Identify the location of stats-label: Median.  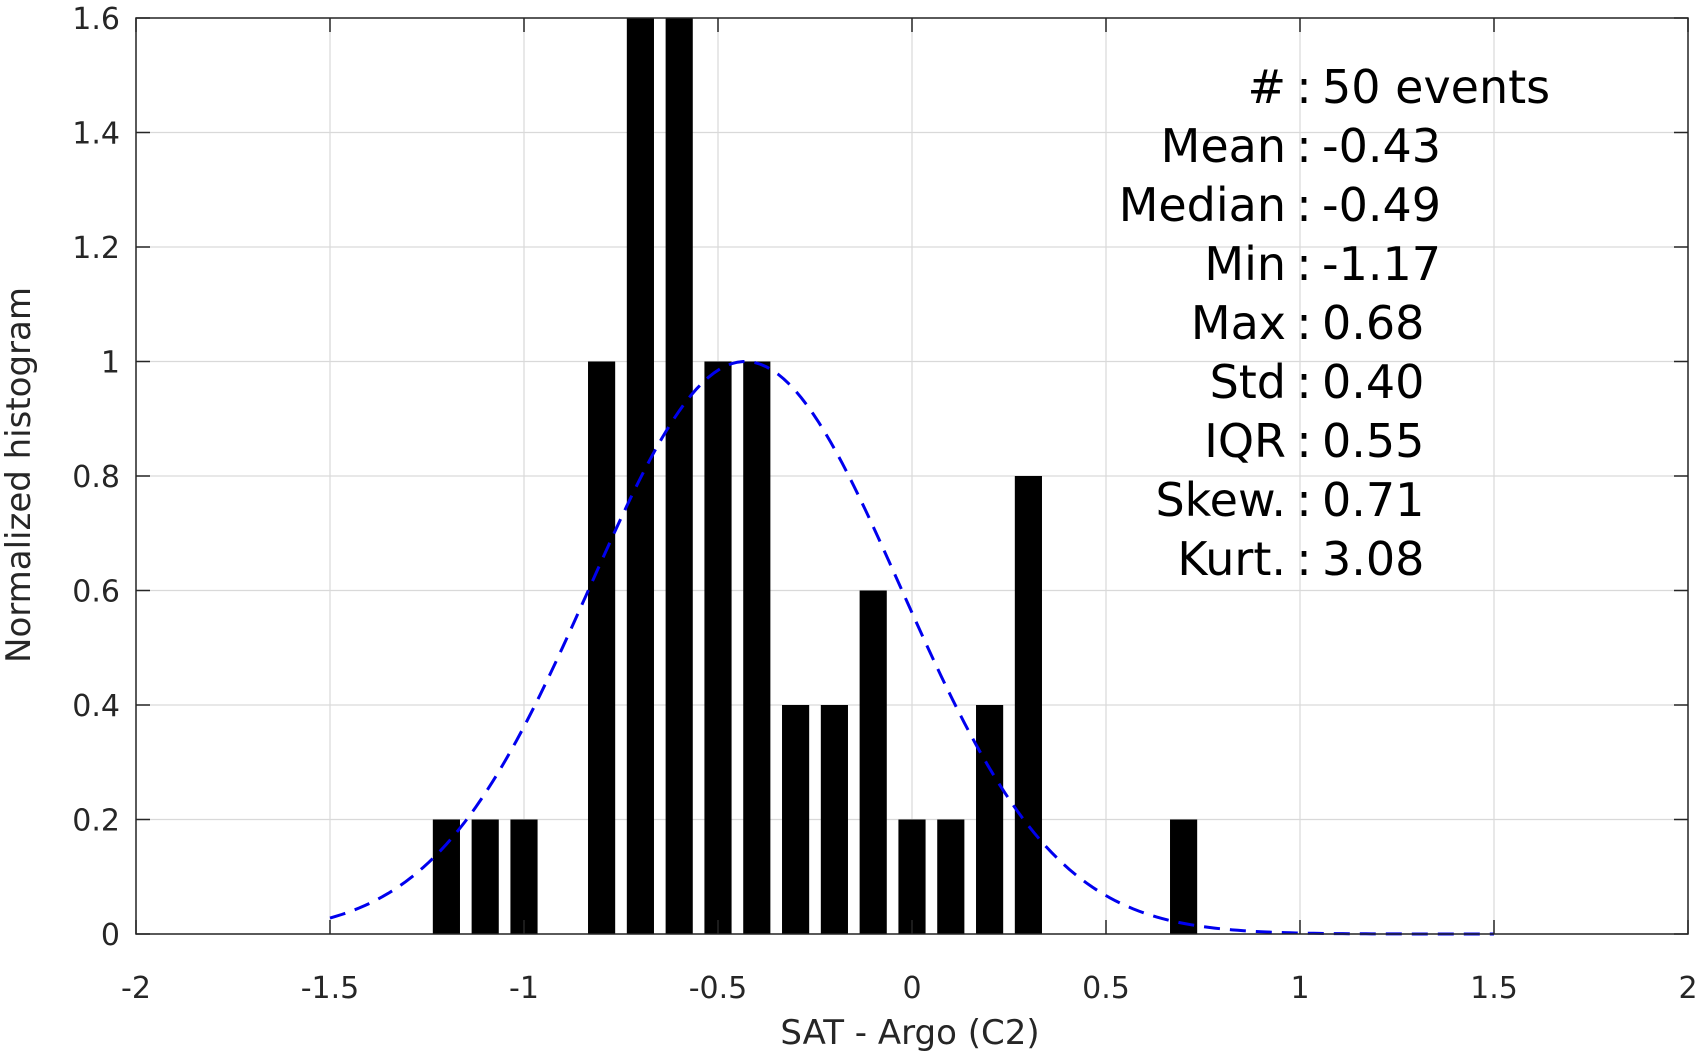
(1202, 205).